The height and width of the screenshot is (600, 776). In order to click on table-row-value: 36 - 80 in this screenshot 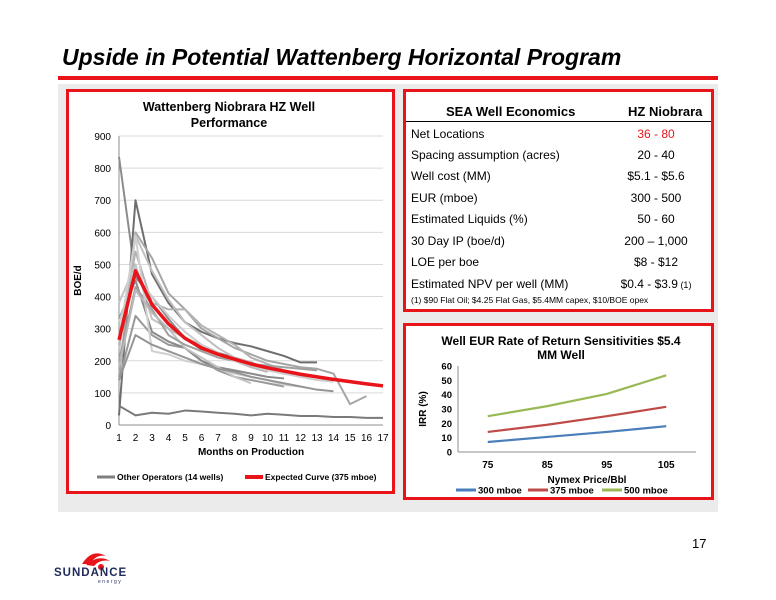, I will do `click(656, 134)`.